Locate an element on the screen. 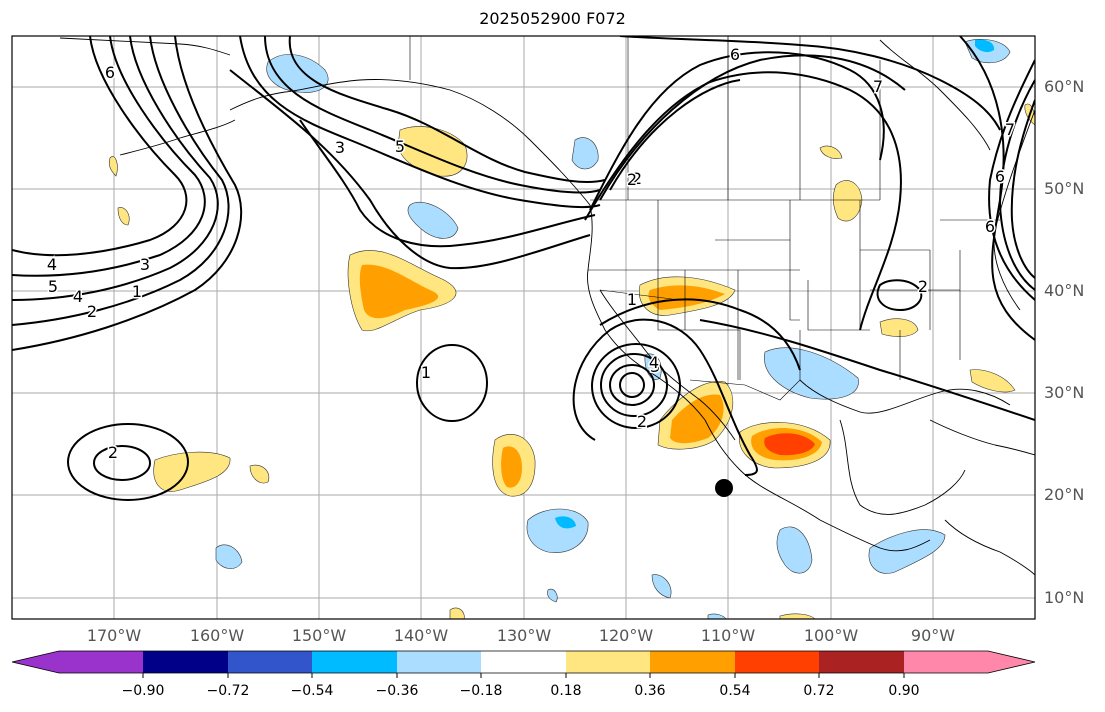 The width and height of the screenshot is (1105, 712). lon-label-90w: 90°W is located at coordinates (933, 635).